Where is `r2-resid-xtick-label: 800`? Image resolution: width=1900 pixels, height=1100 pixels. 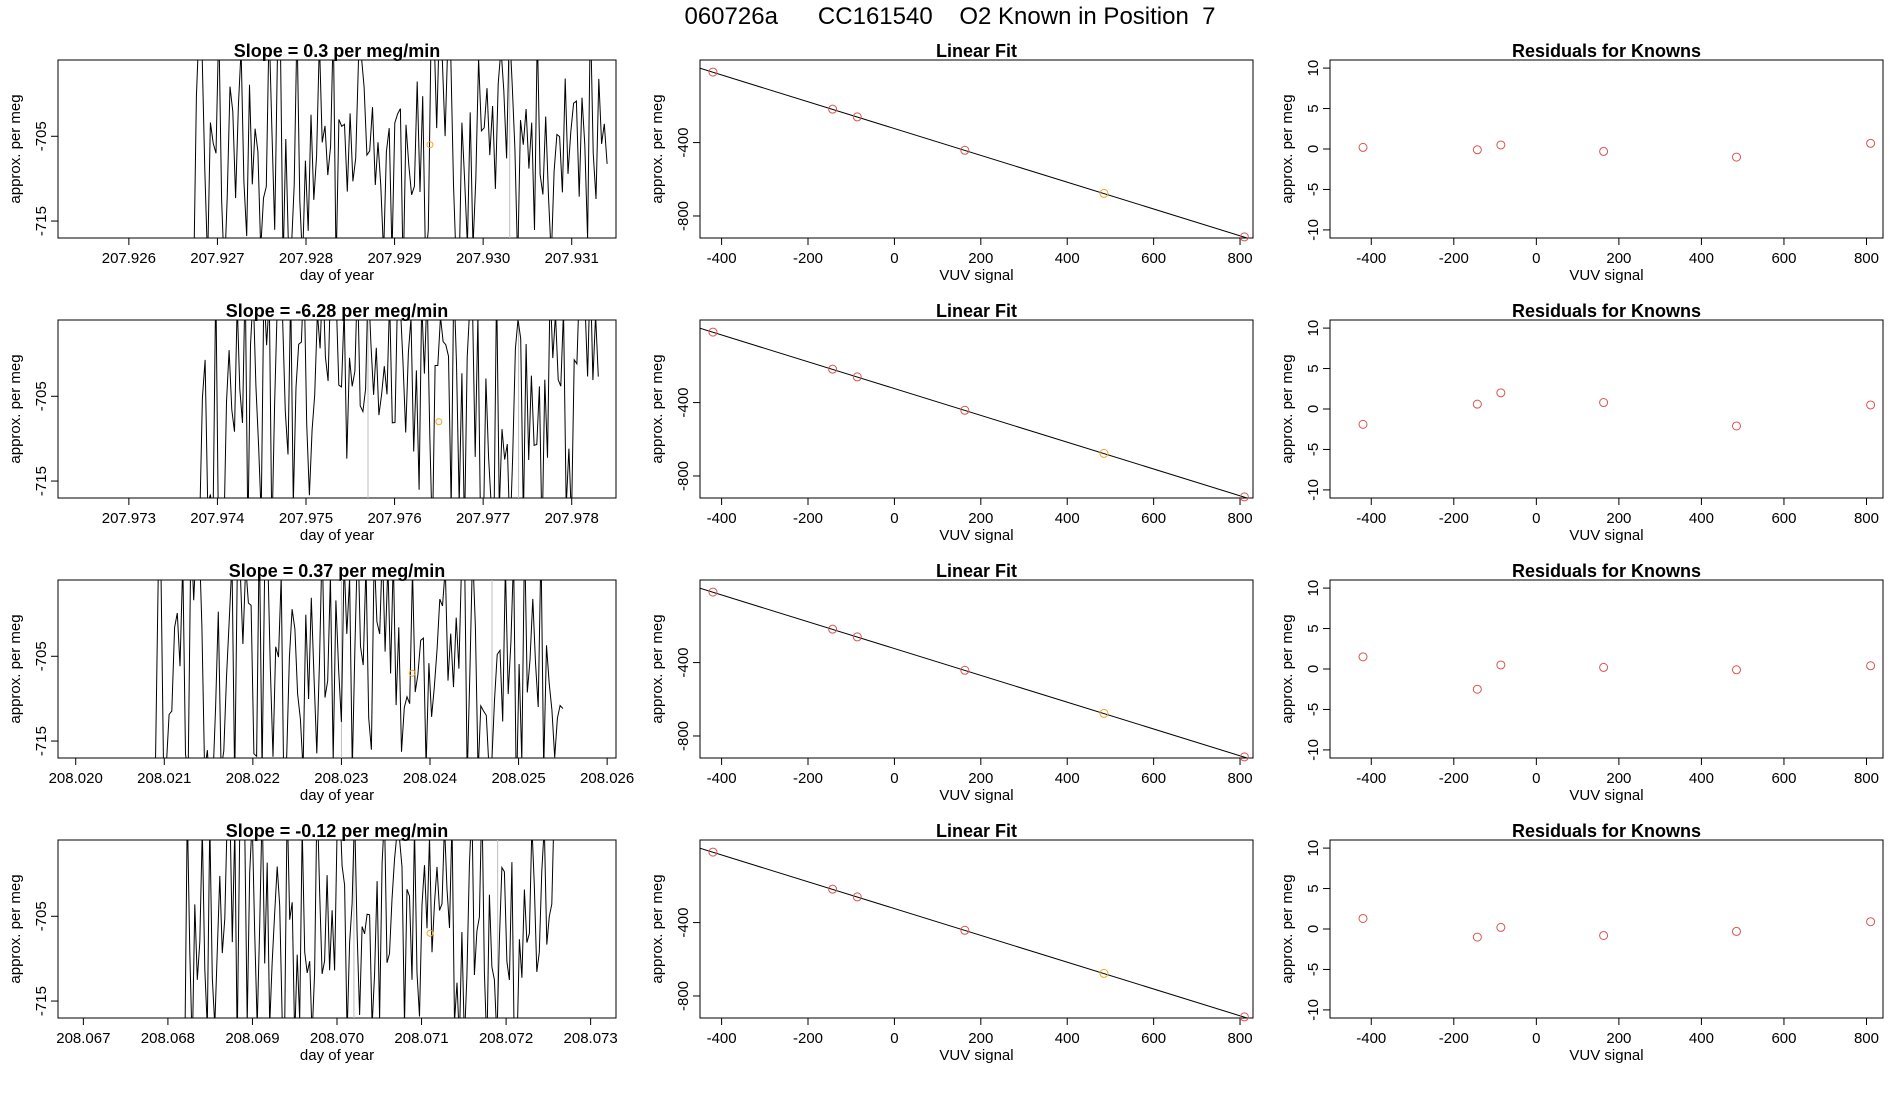 r2-resid-xtick-label: 800 is located at coordinates (1866, 518).